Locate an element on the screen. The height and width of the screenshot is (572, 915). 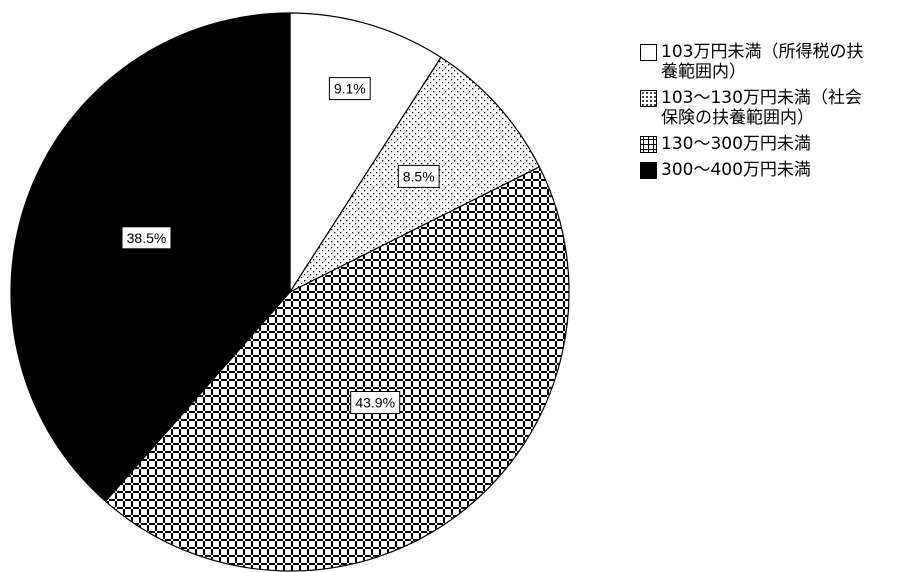
slice-label-text: 38.5% is located at coordinates (147, 238).